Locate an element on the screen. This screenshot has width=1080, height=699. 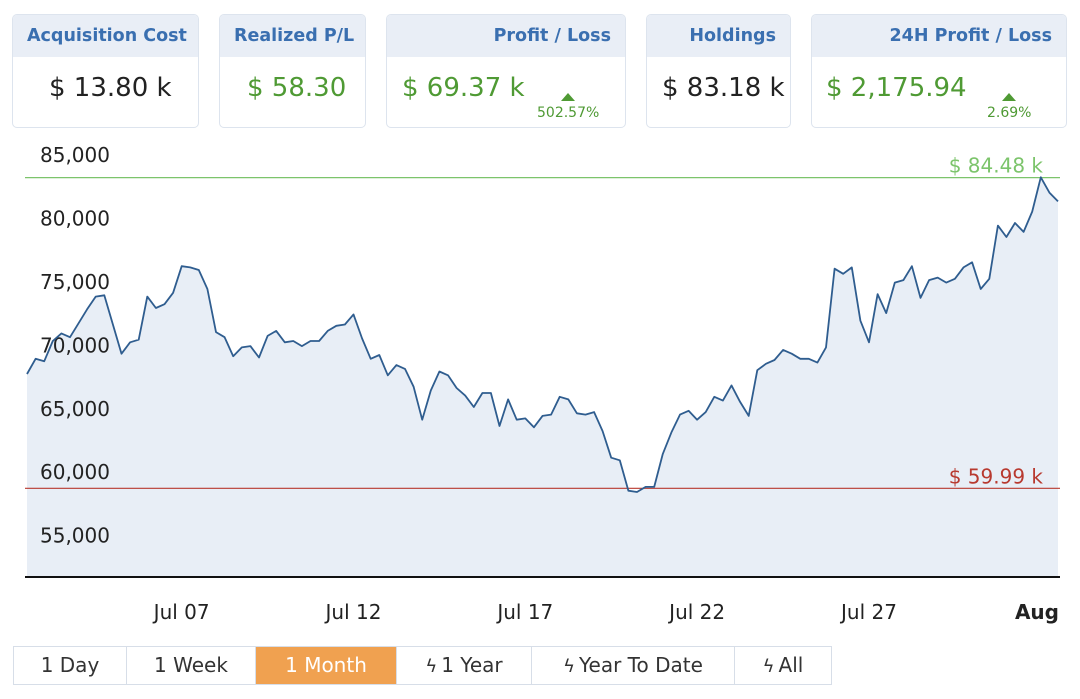
x-tick-label: Jul 27 is located at coordinates (868, 612).